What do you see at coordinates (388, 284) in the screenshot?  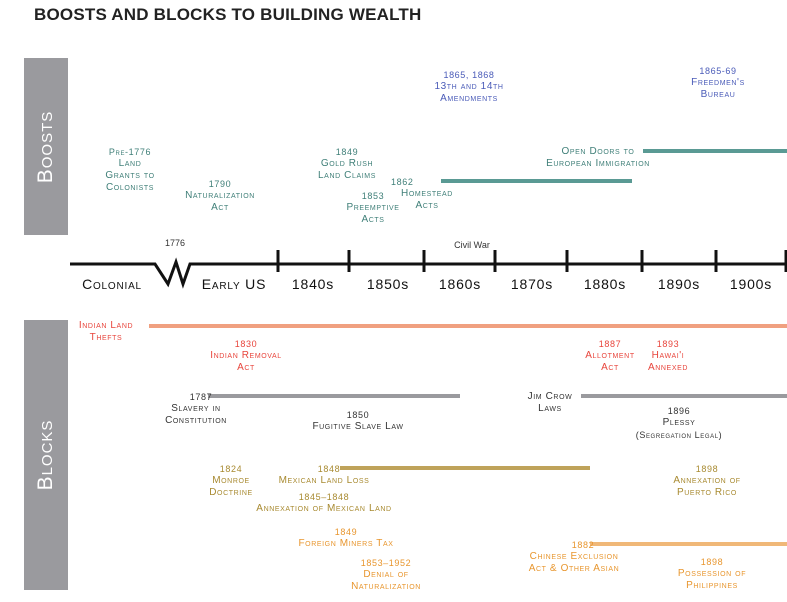 I see `era-1850s: 1850s` at bounding box center [388, 284].